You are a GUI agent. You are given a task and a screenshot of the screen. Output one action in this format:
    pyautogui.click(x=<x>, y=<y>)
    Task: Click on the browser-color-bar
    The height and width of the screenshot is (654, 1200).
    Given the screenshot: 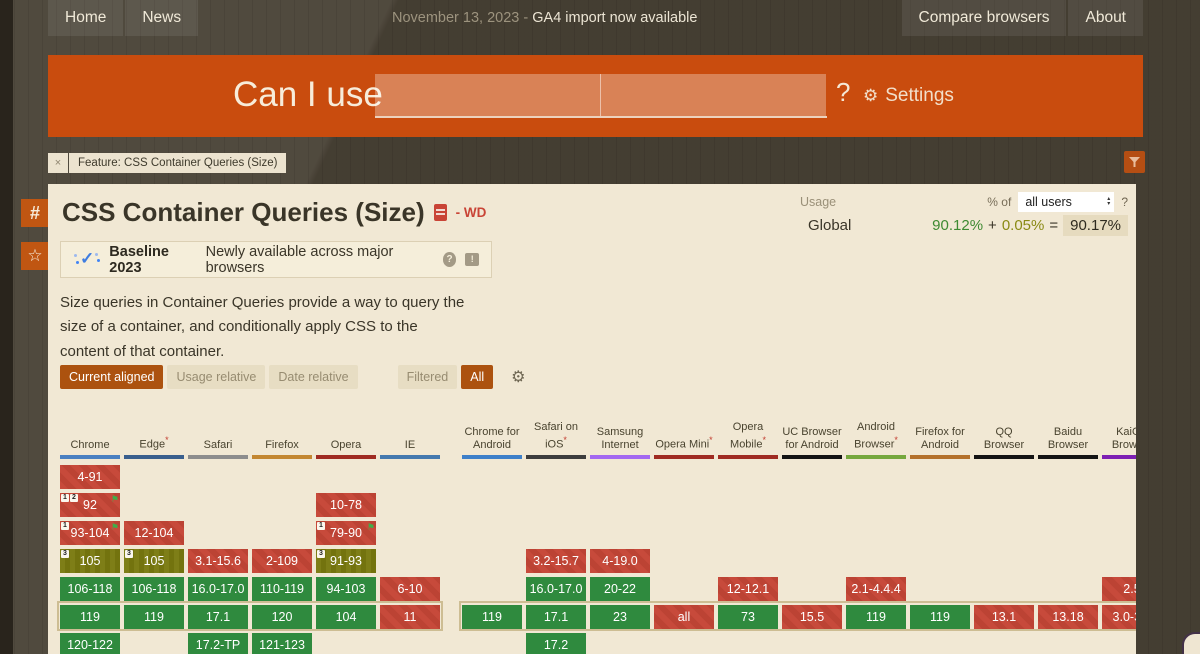 What is the action you would take?
    pyautogui.click(x=492, y=457)
    